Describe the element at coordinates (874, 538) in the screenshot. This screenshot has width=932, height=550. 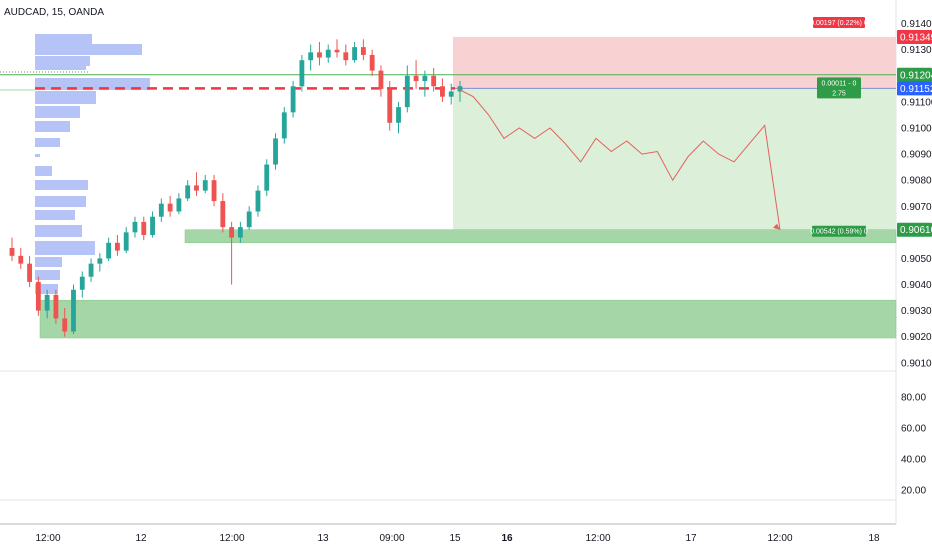
I see `time-tick-label: 18` at that location.